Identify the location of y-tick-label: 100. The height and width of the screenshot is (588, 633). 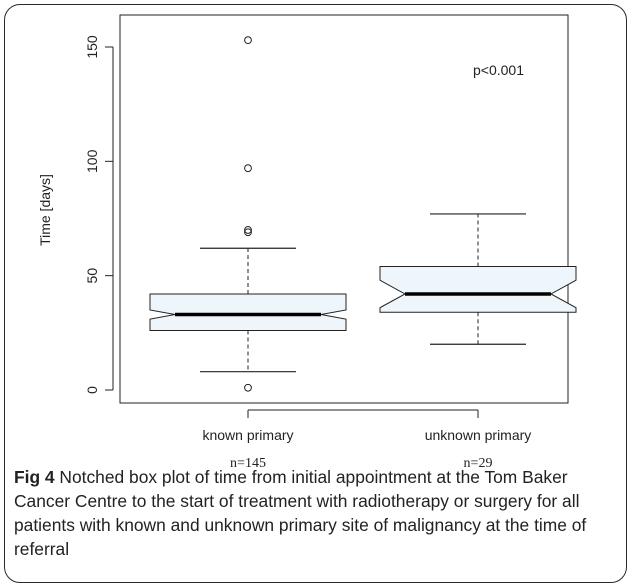
(92, 161).